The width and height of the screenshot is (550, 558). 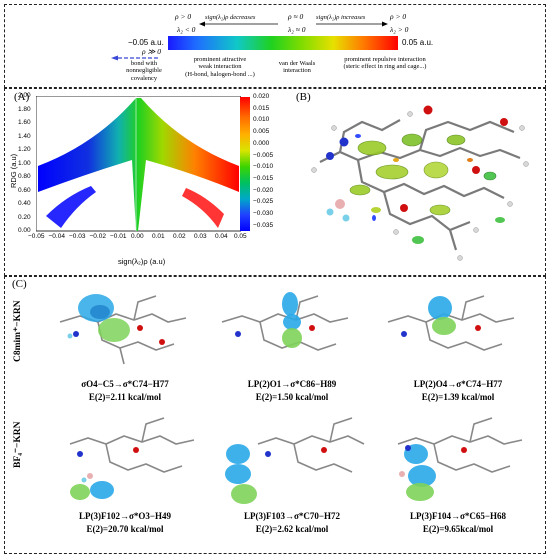 I want to click on y-tick: 1.60, so click(x=24, y=122).